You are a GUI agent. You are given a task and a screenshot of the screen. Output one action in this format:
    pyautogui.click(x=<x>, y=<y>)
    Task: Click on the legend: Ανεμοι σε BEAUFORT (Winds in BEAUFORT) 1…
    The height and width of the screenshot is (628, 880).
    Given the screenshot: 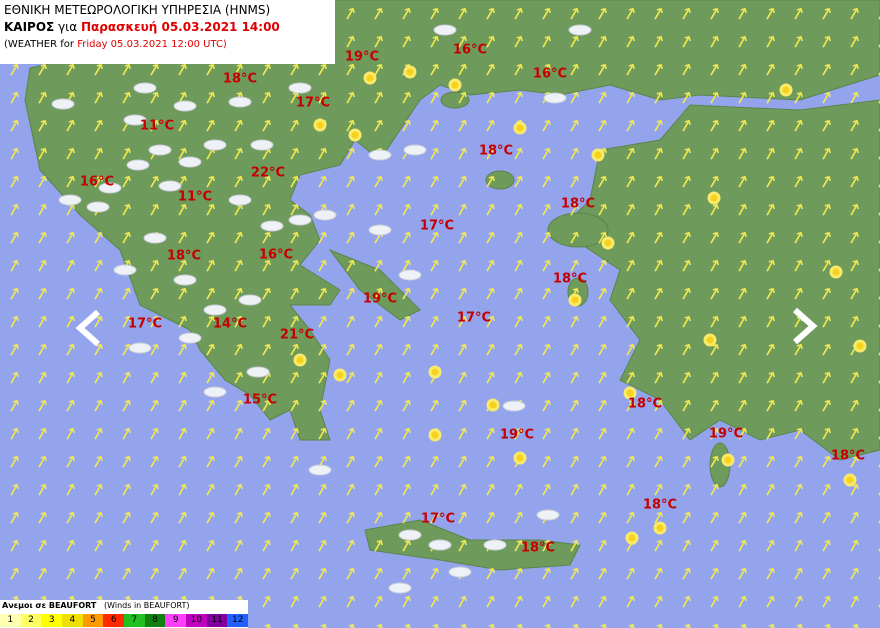 What is the action you would take?
    pyautogui.click(x=124, y=614)
    